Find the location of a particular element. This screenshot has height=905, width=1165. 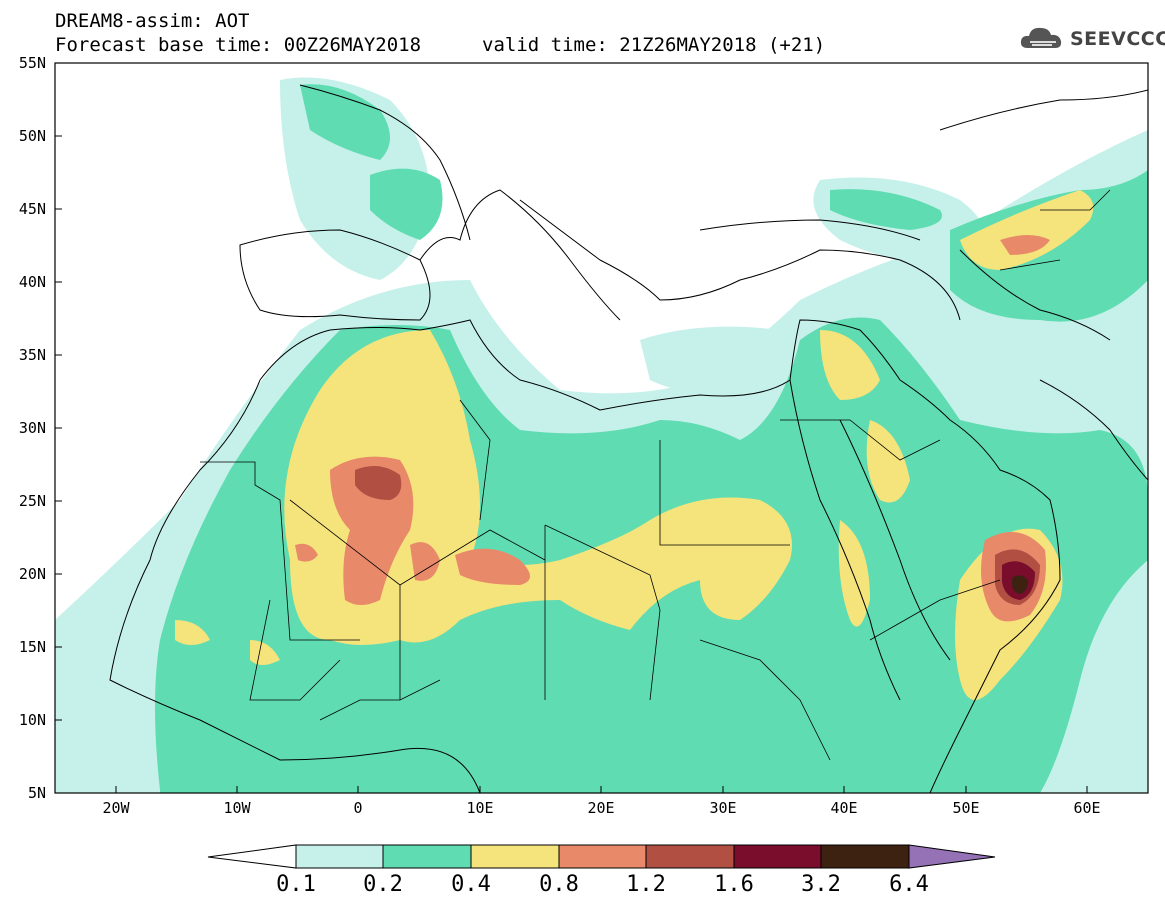

lat-label-40n: 40N is located at coordinates (32, 282).